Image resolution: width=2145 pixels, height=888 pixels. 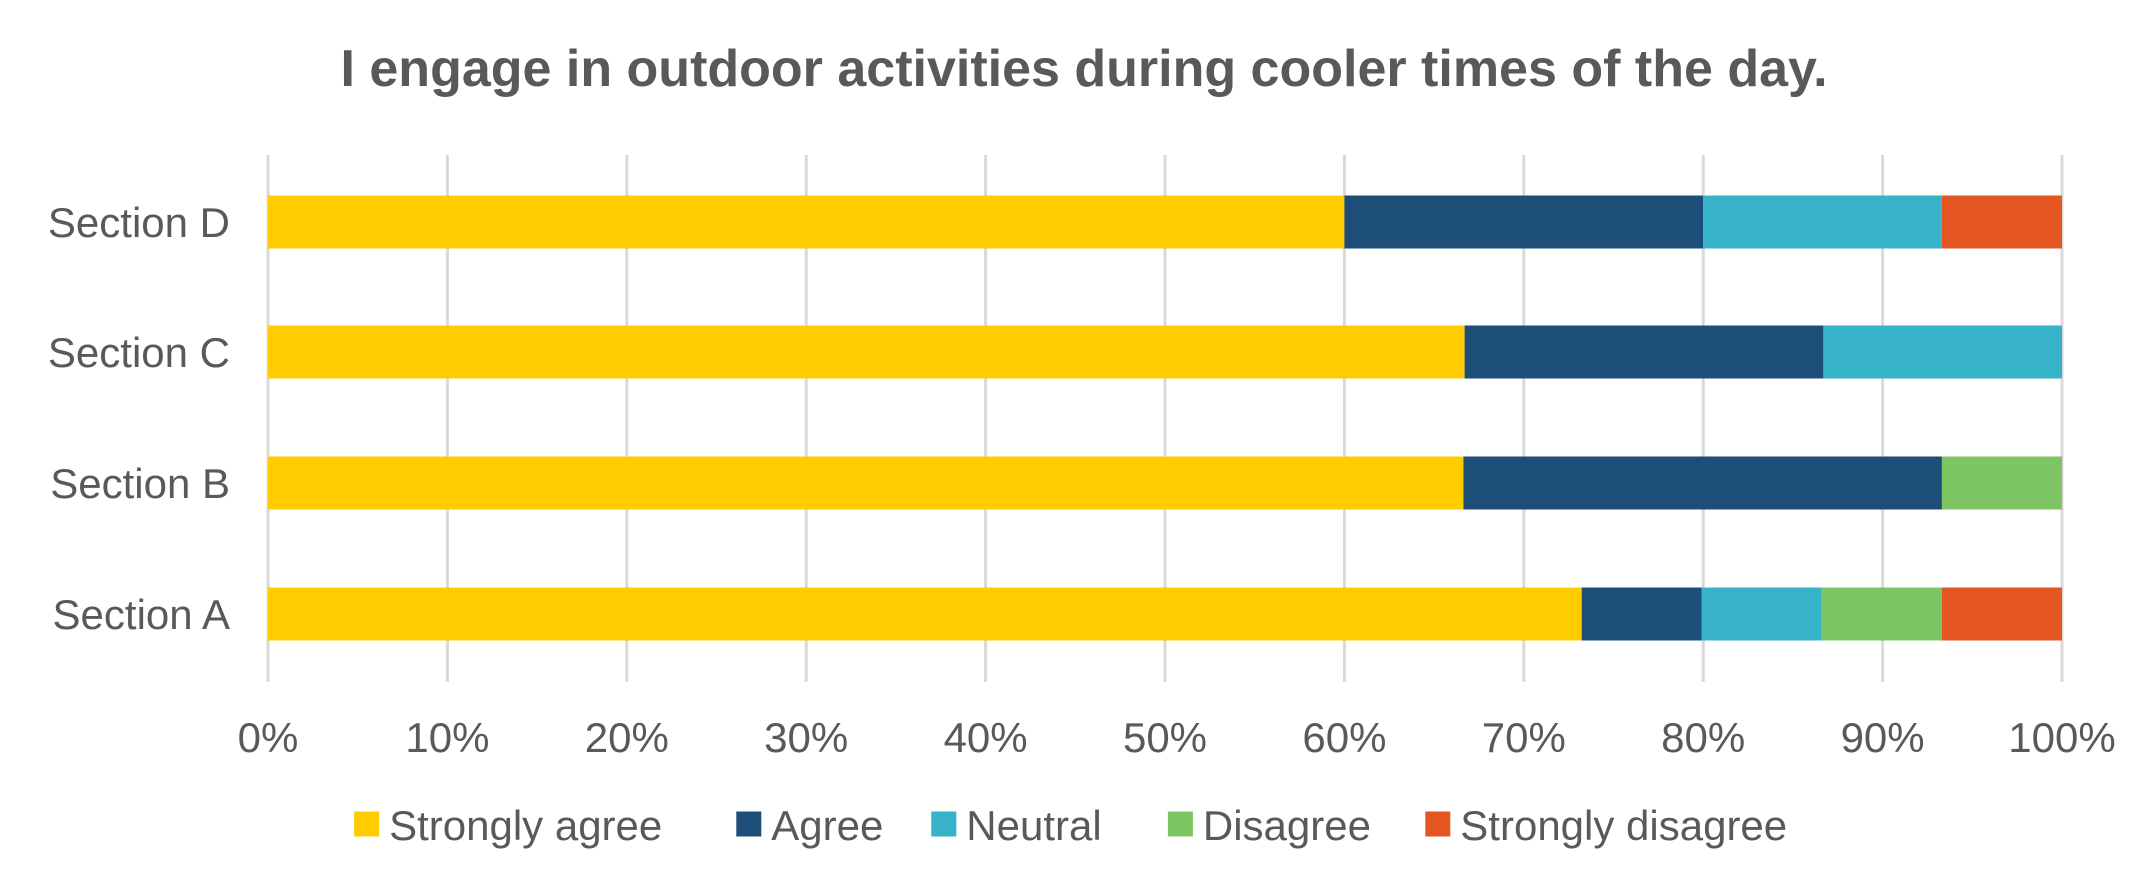 I want to click on category-label: Section C, so click(x=139, y=352).